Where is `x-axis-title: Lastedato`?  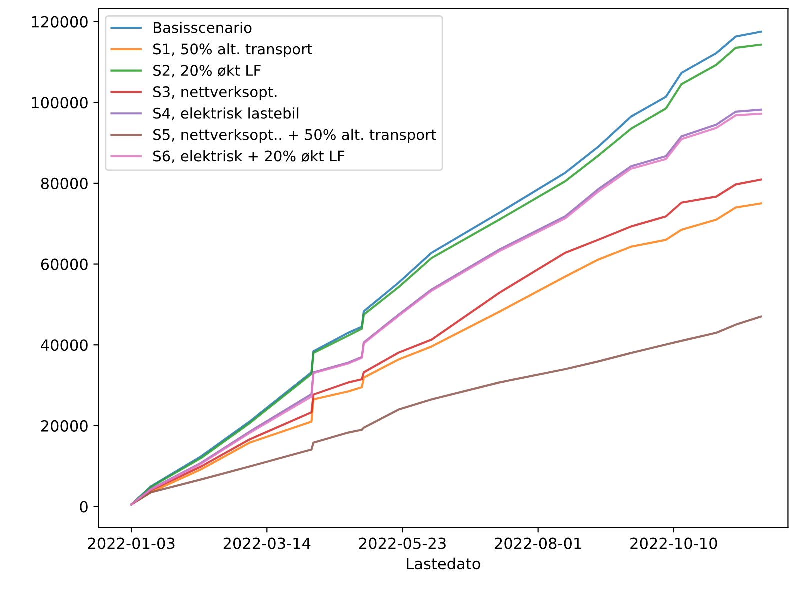 x-axis-title: Lastedato is located at coordinates (443, 564).